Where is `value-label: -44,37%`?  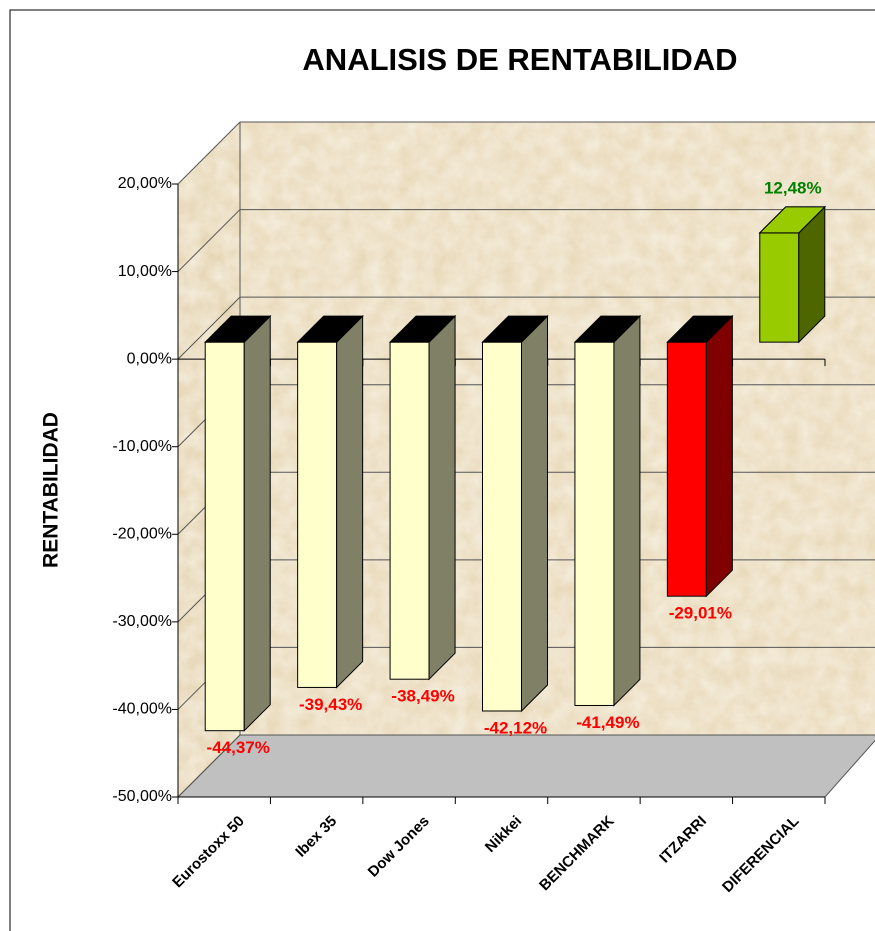
value-label: -44,37% is located at coordinates (238, 747).